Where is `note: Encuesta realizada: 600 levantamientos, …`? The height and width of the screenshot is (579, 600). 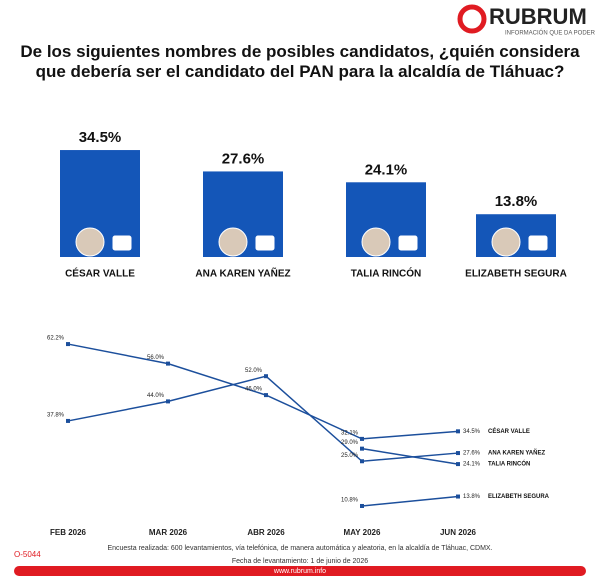 note: Encuesta realizada: 600 levantamientos, … is located at coordinates (299, 548).